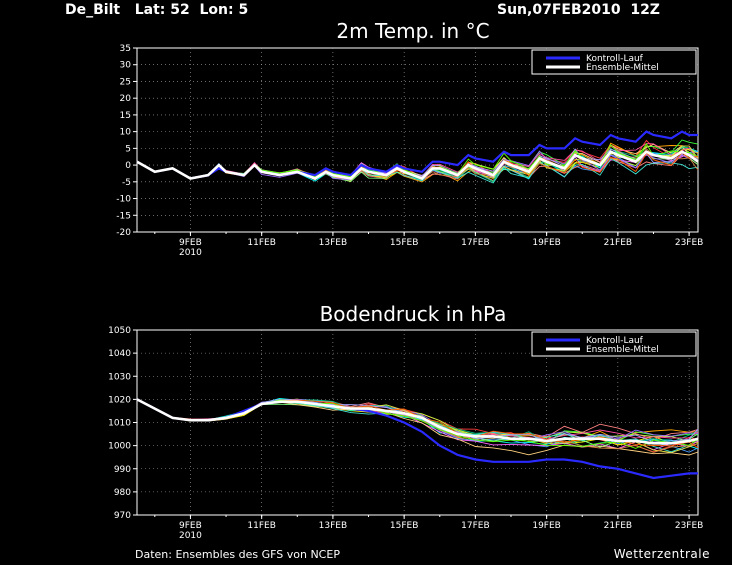 The height and width of the screenshot is (565, 732). I want to click on temp-legend-box, so click(614, 62).